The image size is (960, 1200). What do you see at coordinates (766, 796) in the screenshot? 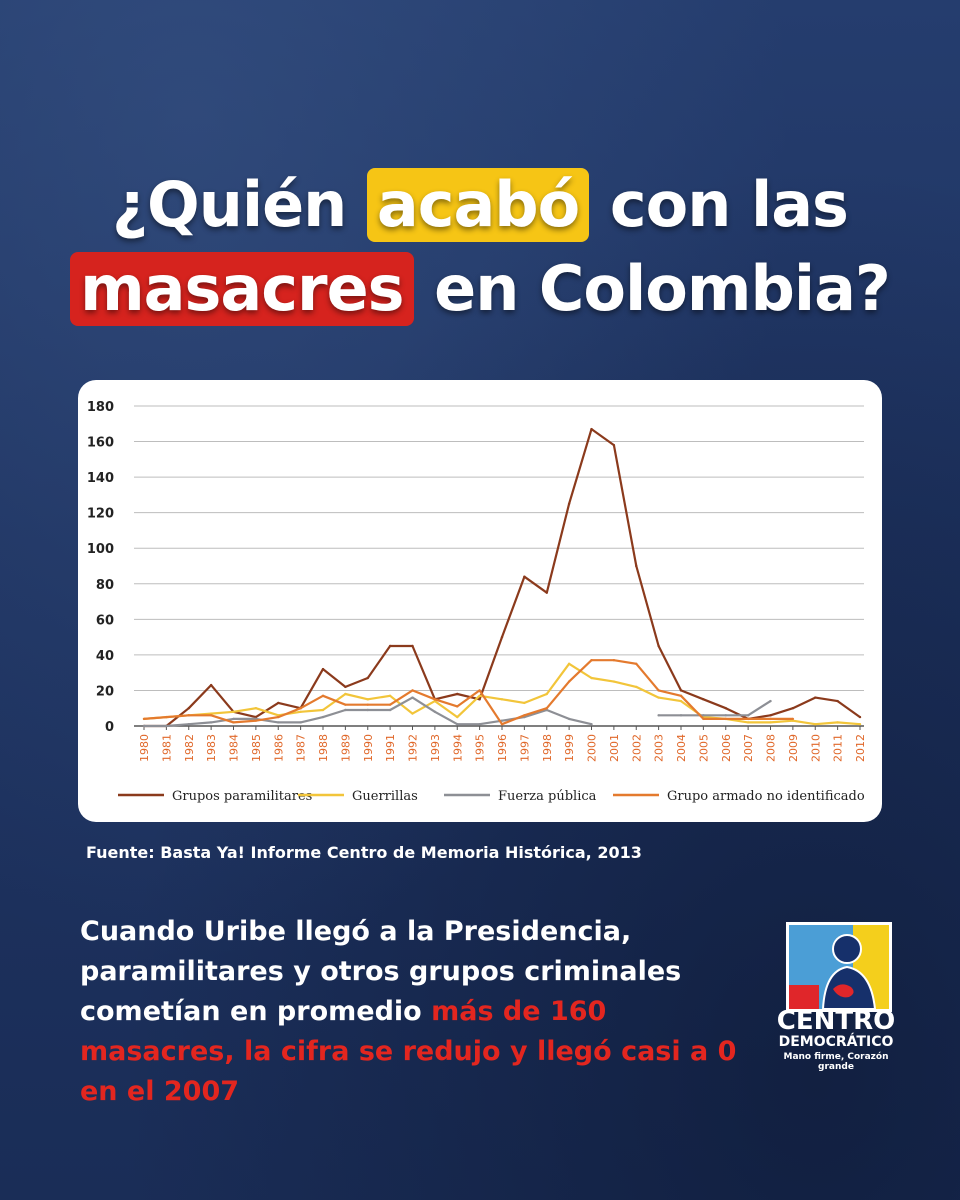
I see `legend-label: Grupo armado no identificado` at bounding box center [766, 796].